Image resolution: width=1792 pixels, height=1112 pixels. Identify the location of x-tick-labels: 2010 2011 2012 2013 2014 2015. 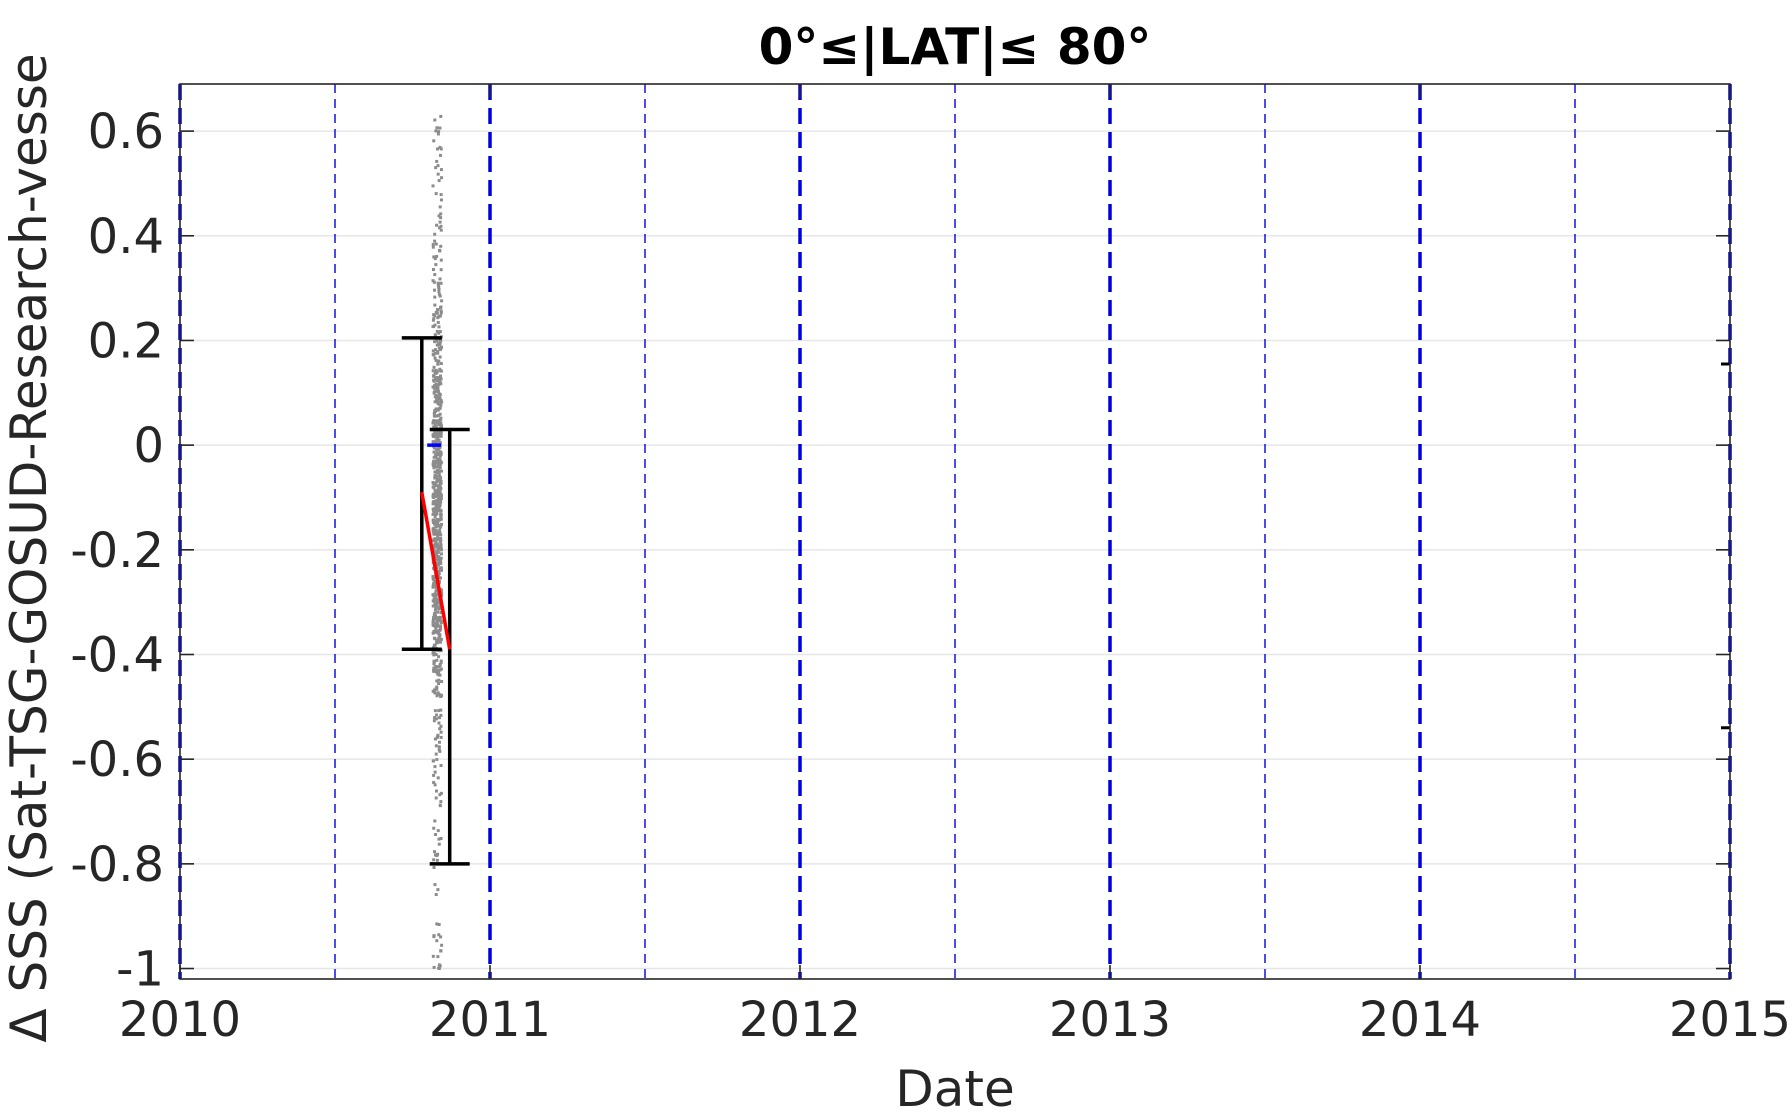
(955, 1020).